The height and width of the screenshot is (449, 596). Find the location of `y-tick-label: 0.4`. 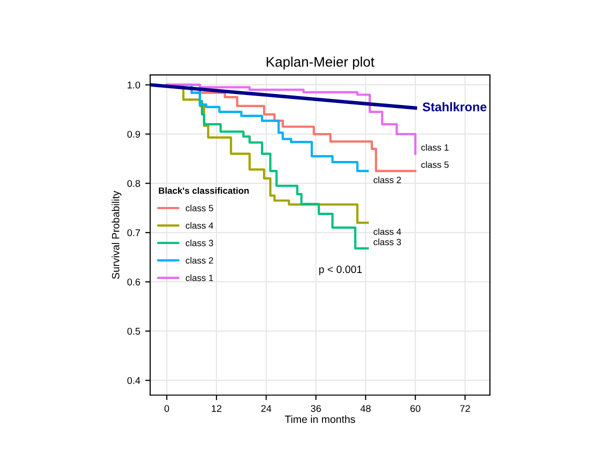

y-tick-label: 0.4 is located at coordinates (133, 380).